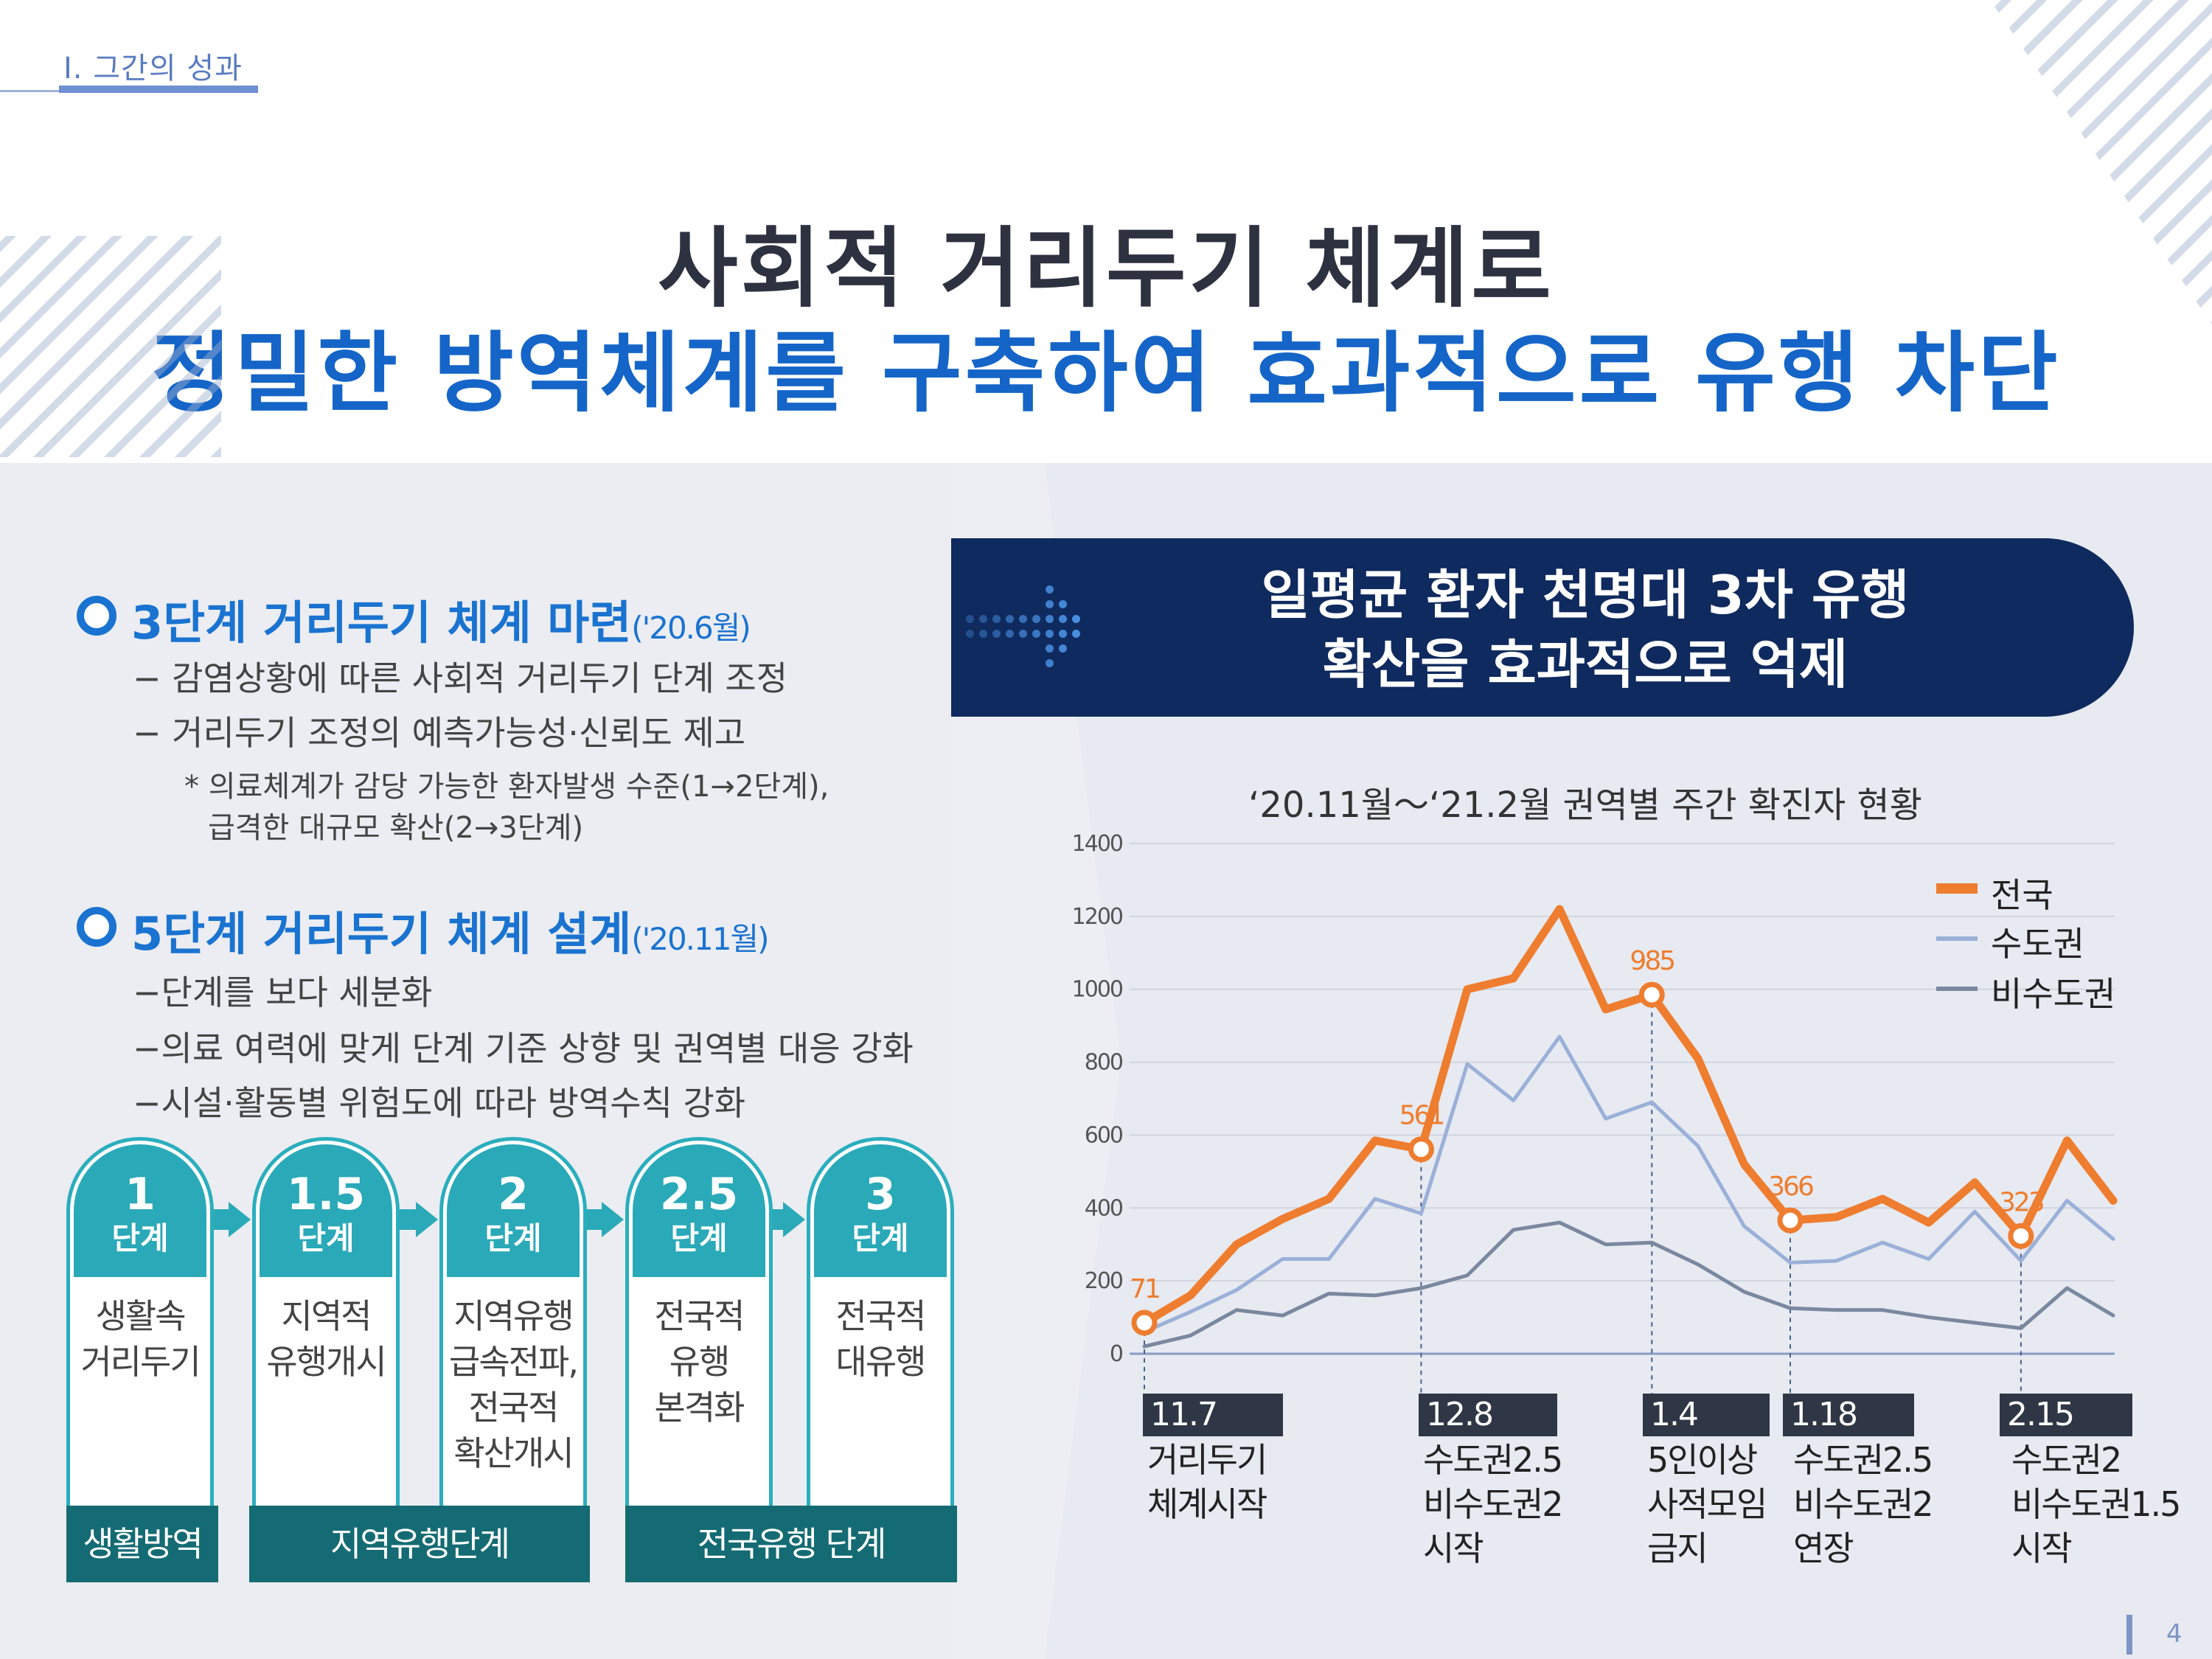 The image size is (2212, 1659). What do you see at coordinates (1207, 1482) in the screenshot?
I see `event-description: 거리두기 체계시작` at bounding box center [1207, 1482].